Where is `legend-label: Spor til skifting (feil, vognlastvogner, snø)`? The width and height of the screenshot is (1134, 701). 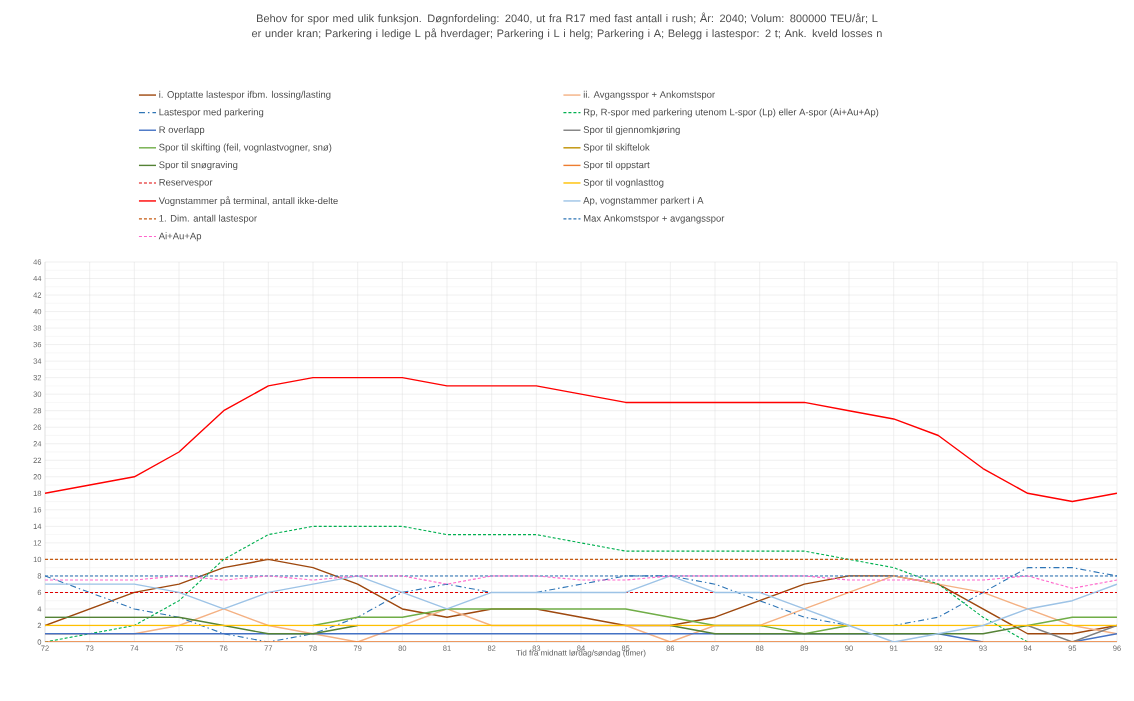 legend-label: Spor til skifting (feil, vognlastvogner, snø) is located at coordinates (245, 148).